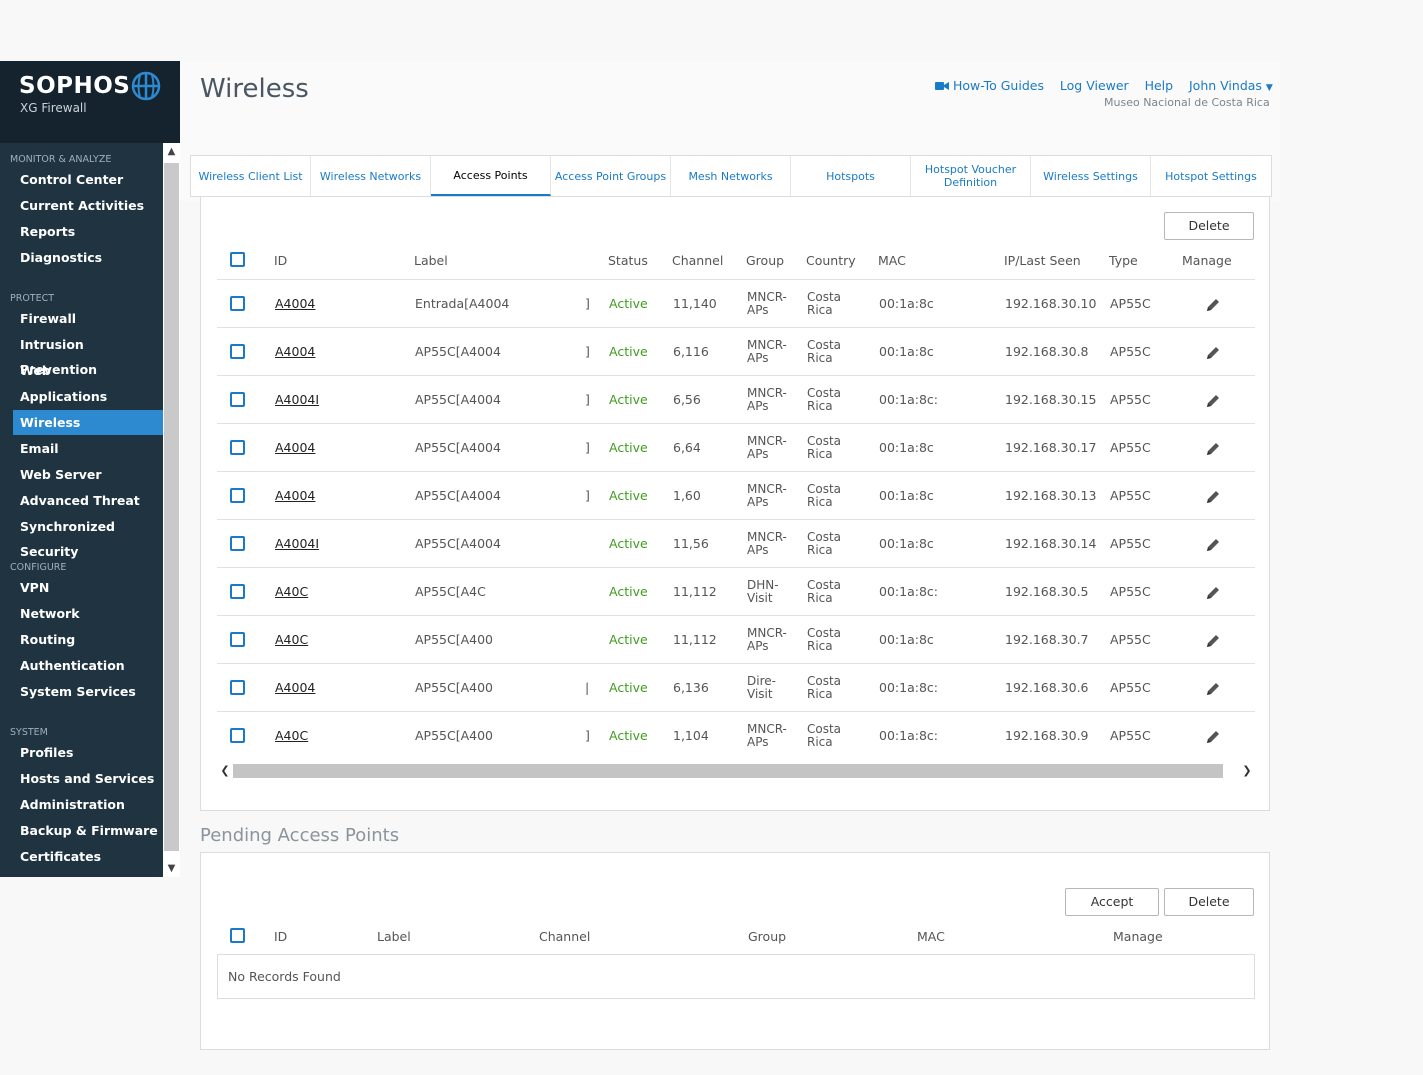 The height and width of the screenshot is (1075, 1423). Describe the element at coordinates (80, 500) in the screenshot. I see `sidebar-item-advanced-threat: Advanced Threat` at that location.